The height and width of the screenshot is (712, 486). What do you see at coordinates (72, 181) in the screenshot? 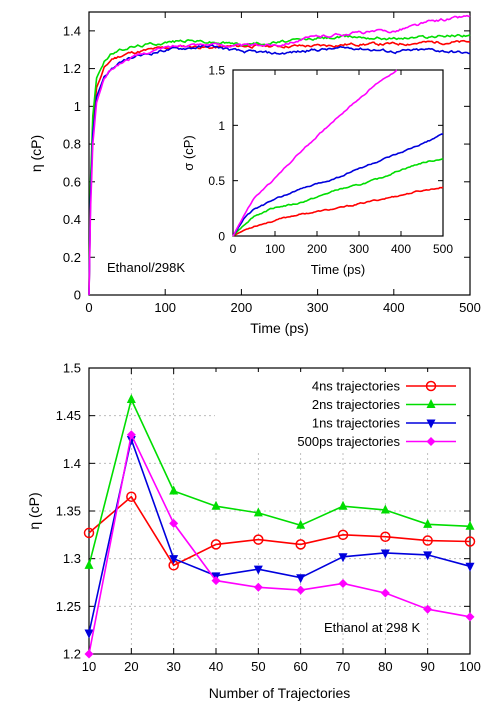
I see `y-tick-label: 0.6` at bounding box center [72, 181].